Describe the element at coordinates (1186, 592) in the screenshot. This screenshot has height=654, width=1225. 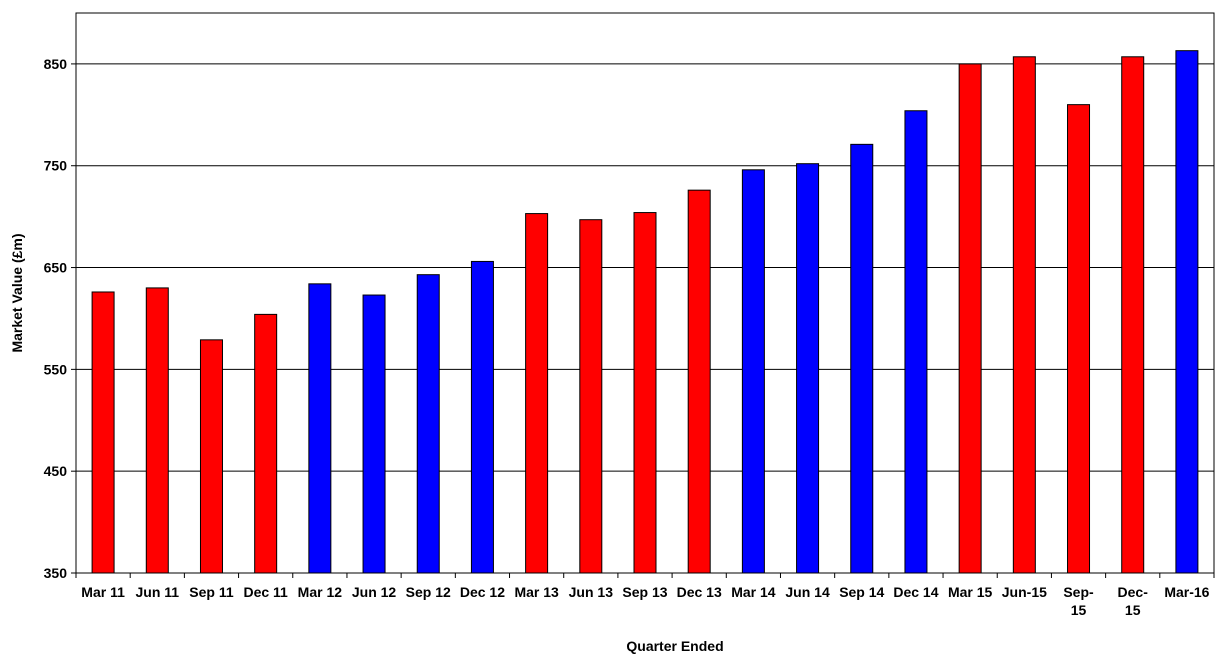
I see `x-tick-label: Mar-16` at that location.